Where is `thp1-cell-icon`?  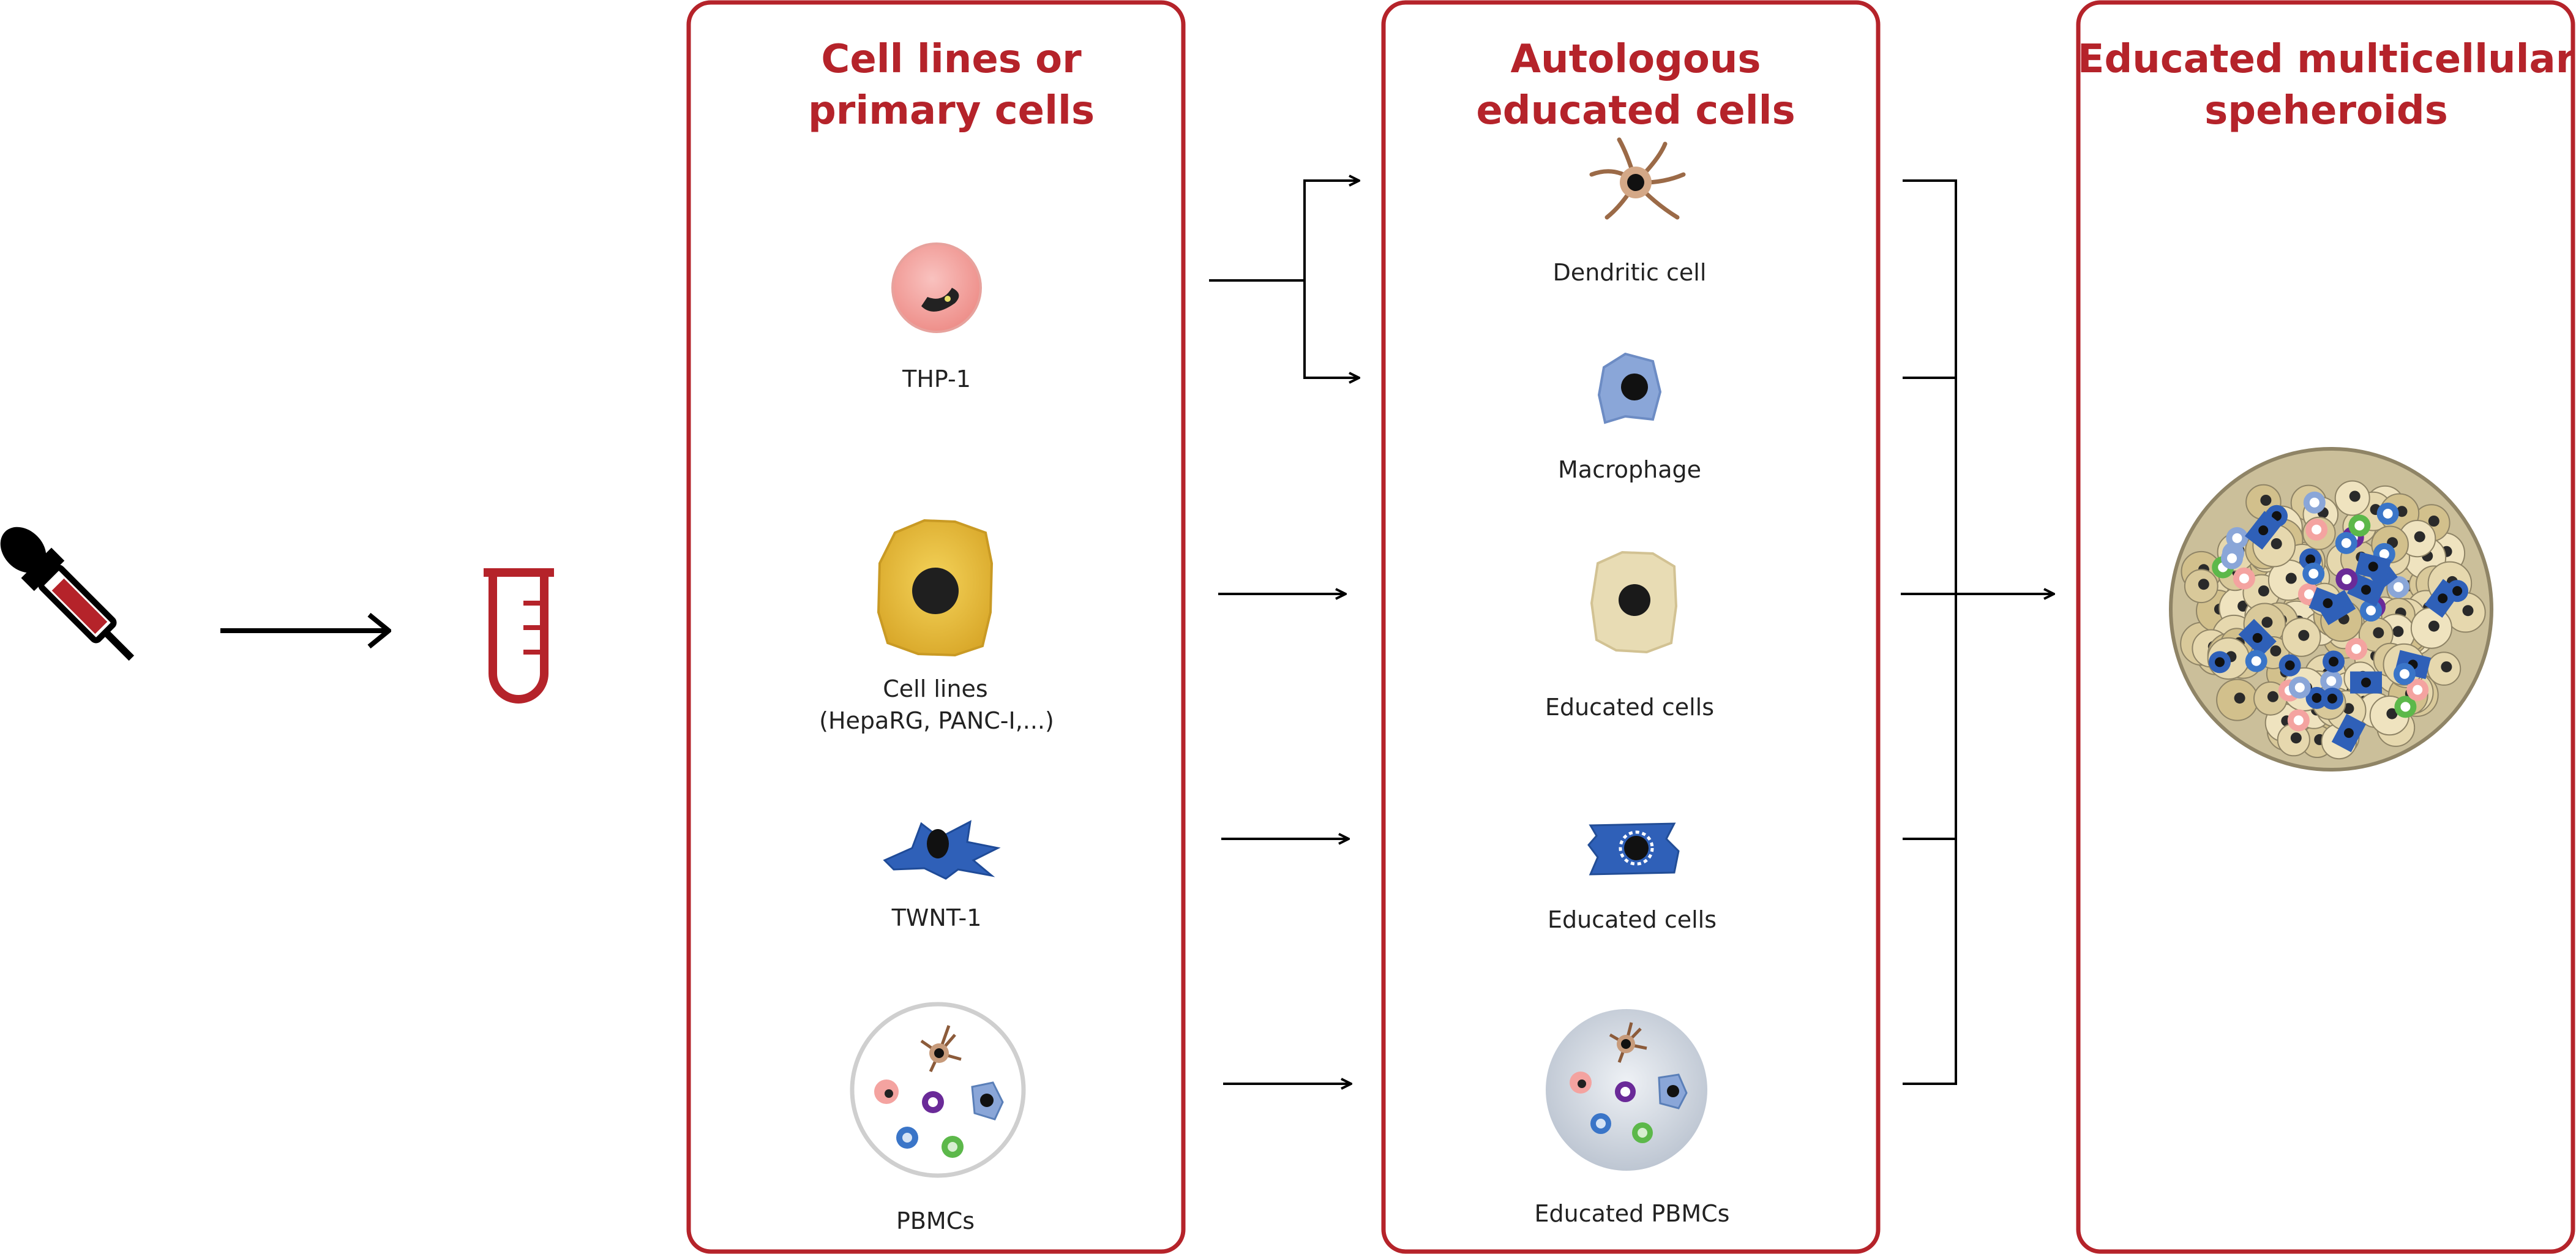 thp1-cell-icon is located at coordinates (936, 287).